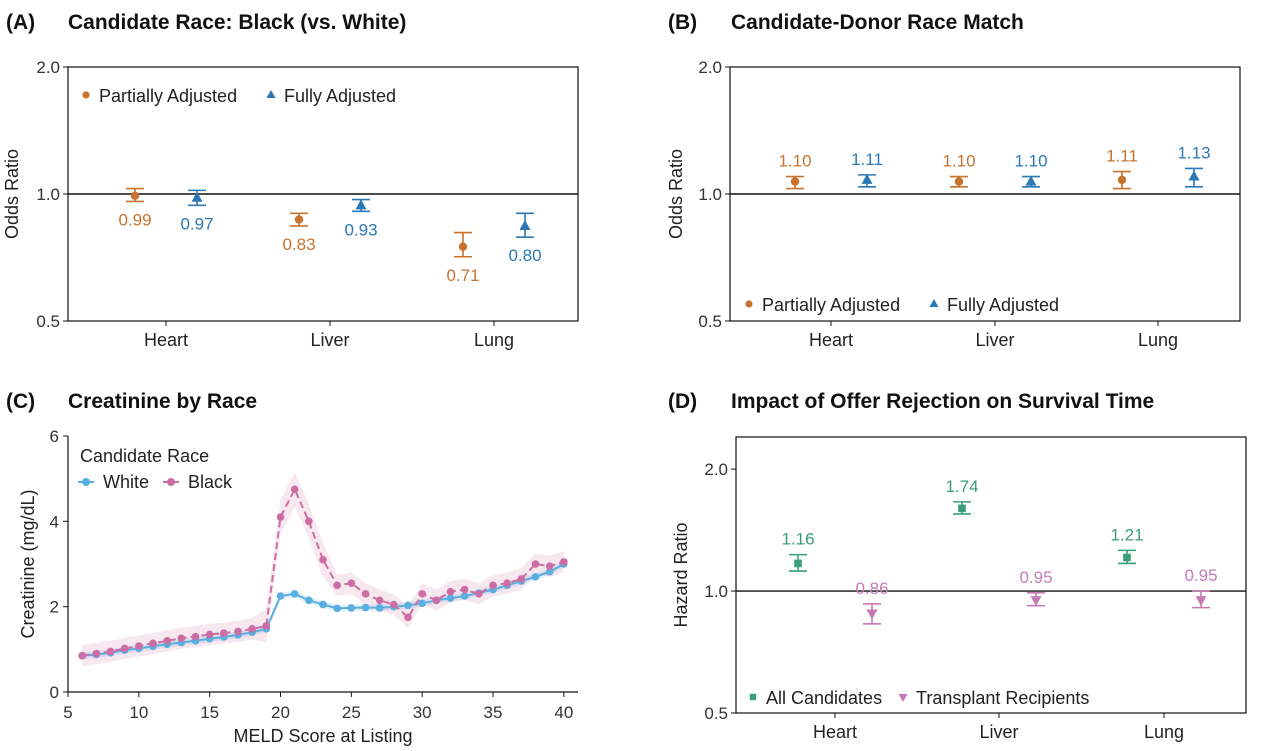  I want to click on y-axis-label-c: Creatinine (mg/dL), so click(28, 563).